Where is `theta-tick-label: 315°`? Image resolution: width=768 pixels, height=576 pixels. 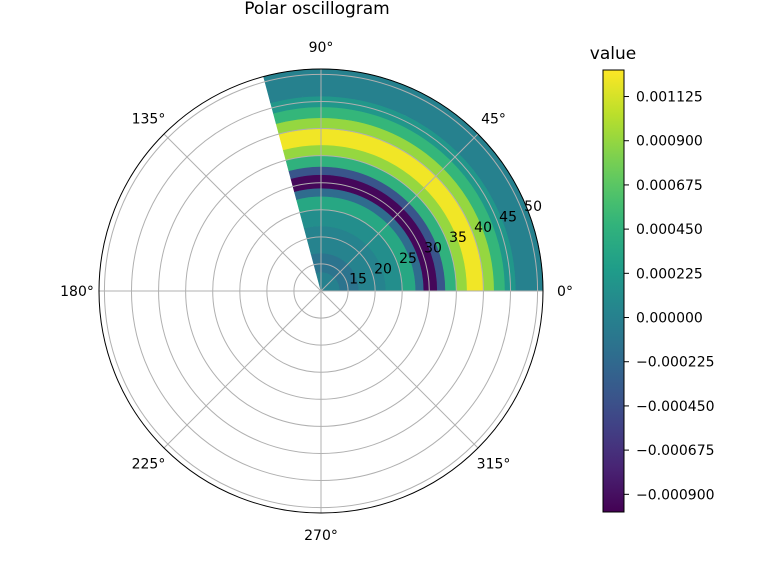 theta-tick-label: 315° is located at coordinates (494, 465).